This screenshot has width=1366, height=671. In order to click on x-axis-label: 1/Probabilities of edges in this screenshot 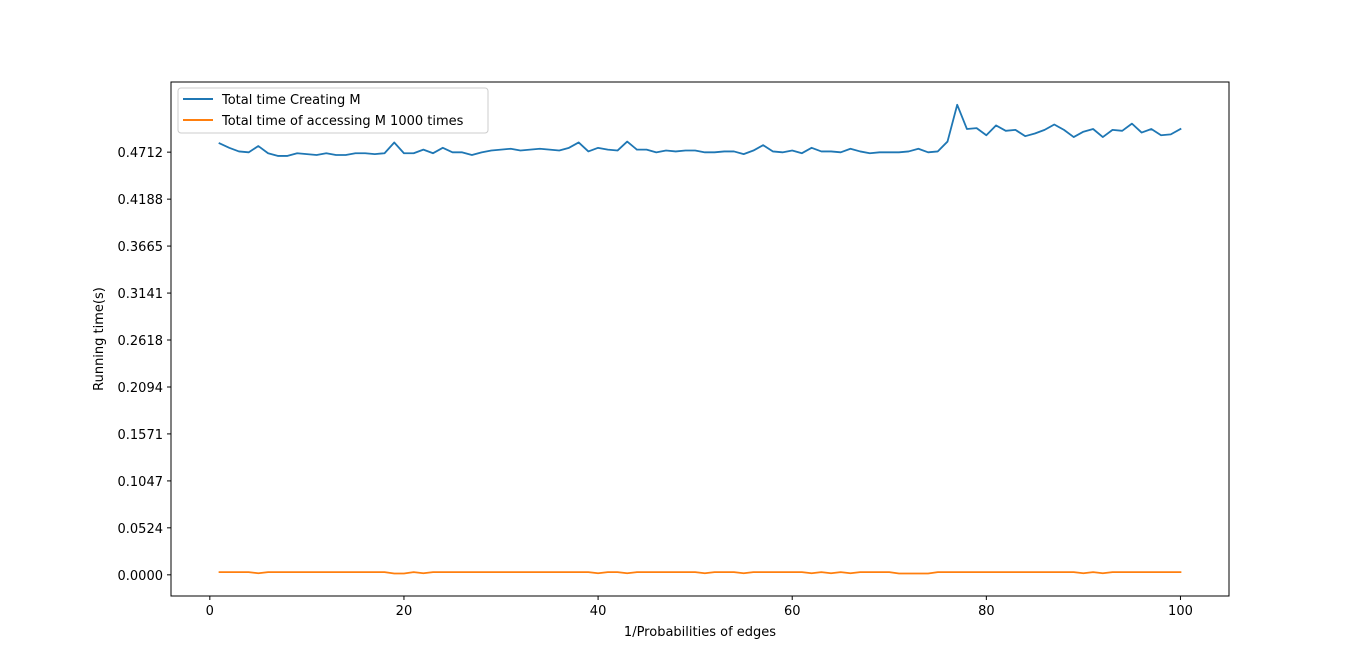, I will do `click(700, 632)`.